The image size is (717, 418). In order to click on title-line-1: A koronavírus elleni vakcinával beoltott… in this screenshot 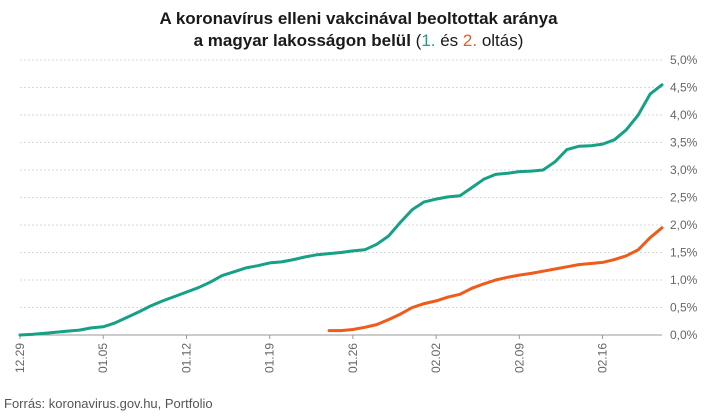, I will do `click(358, 18)`.